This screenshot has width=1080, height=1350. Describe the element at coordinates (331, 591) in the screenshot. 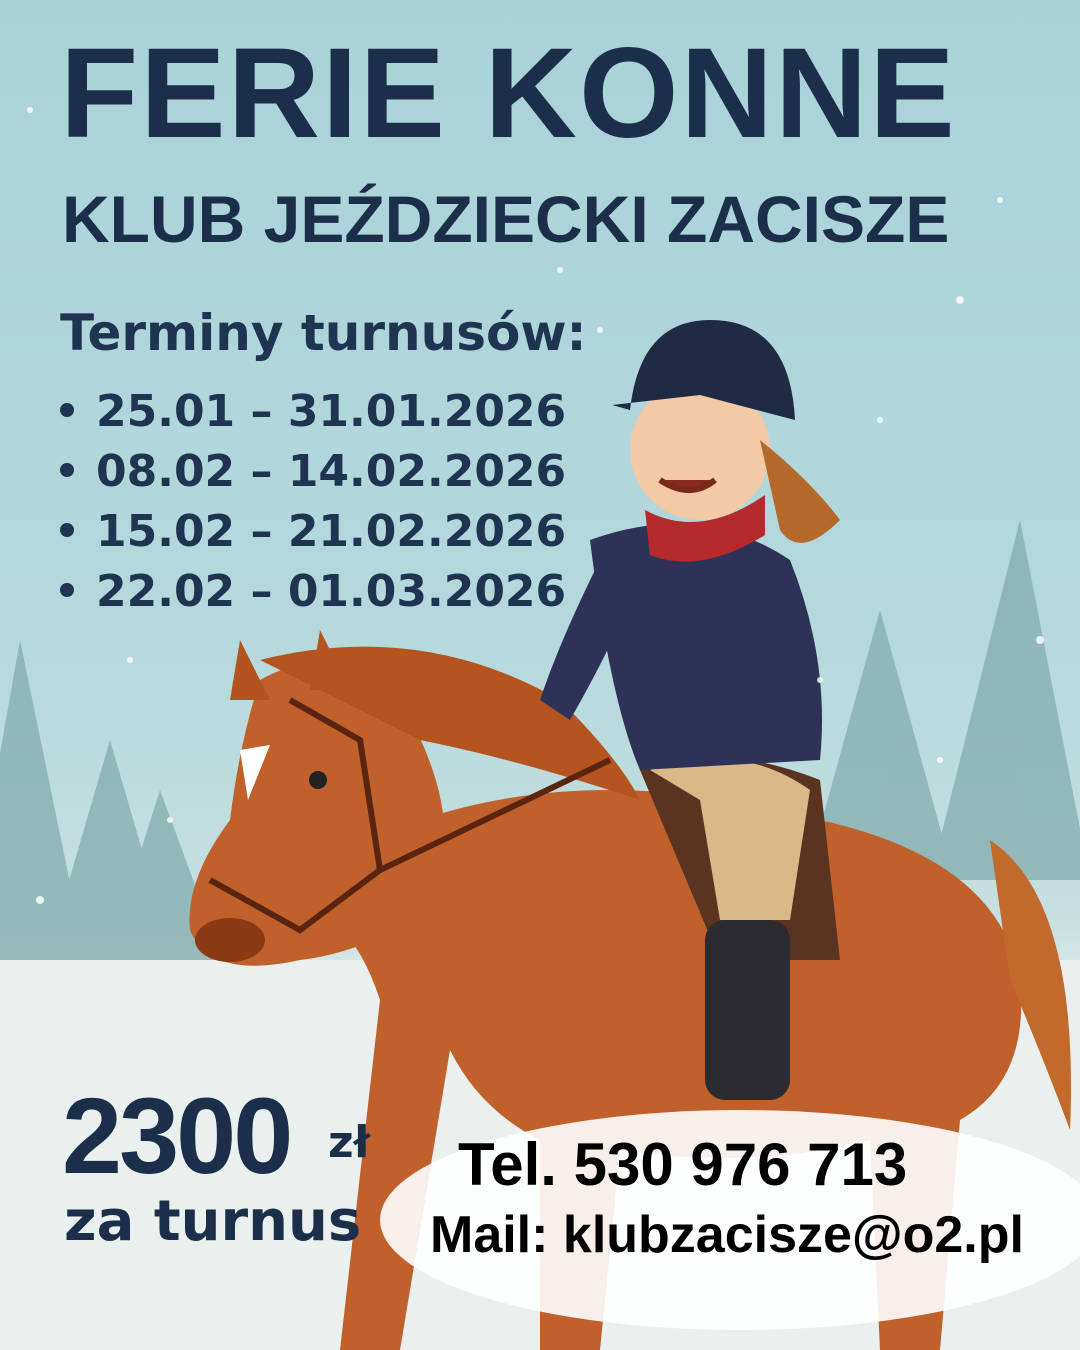

I see `date-text: 22.02 – 01.03.2026` at that location.